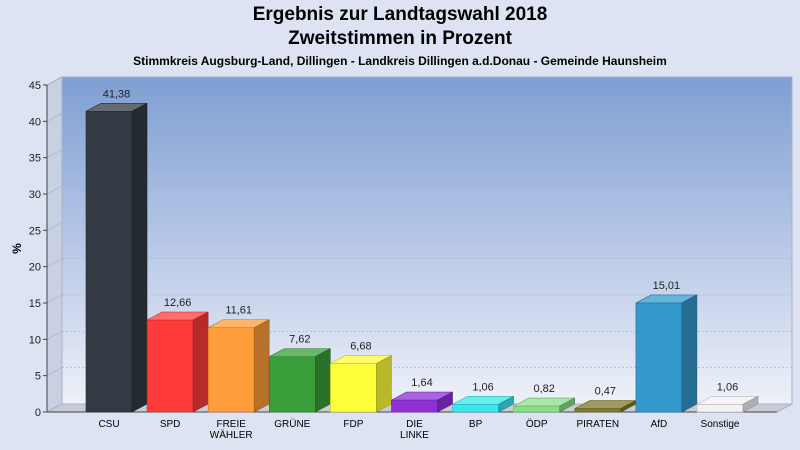 The image size is (800, 450). Describe the element at coordinates (35, 268) in the screenshot. I see `y-tick-label: 20` at that location.